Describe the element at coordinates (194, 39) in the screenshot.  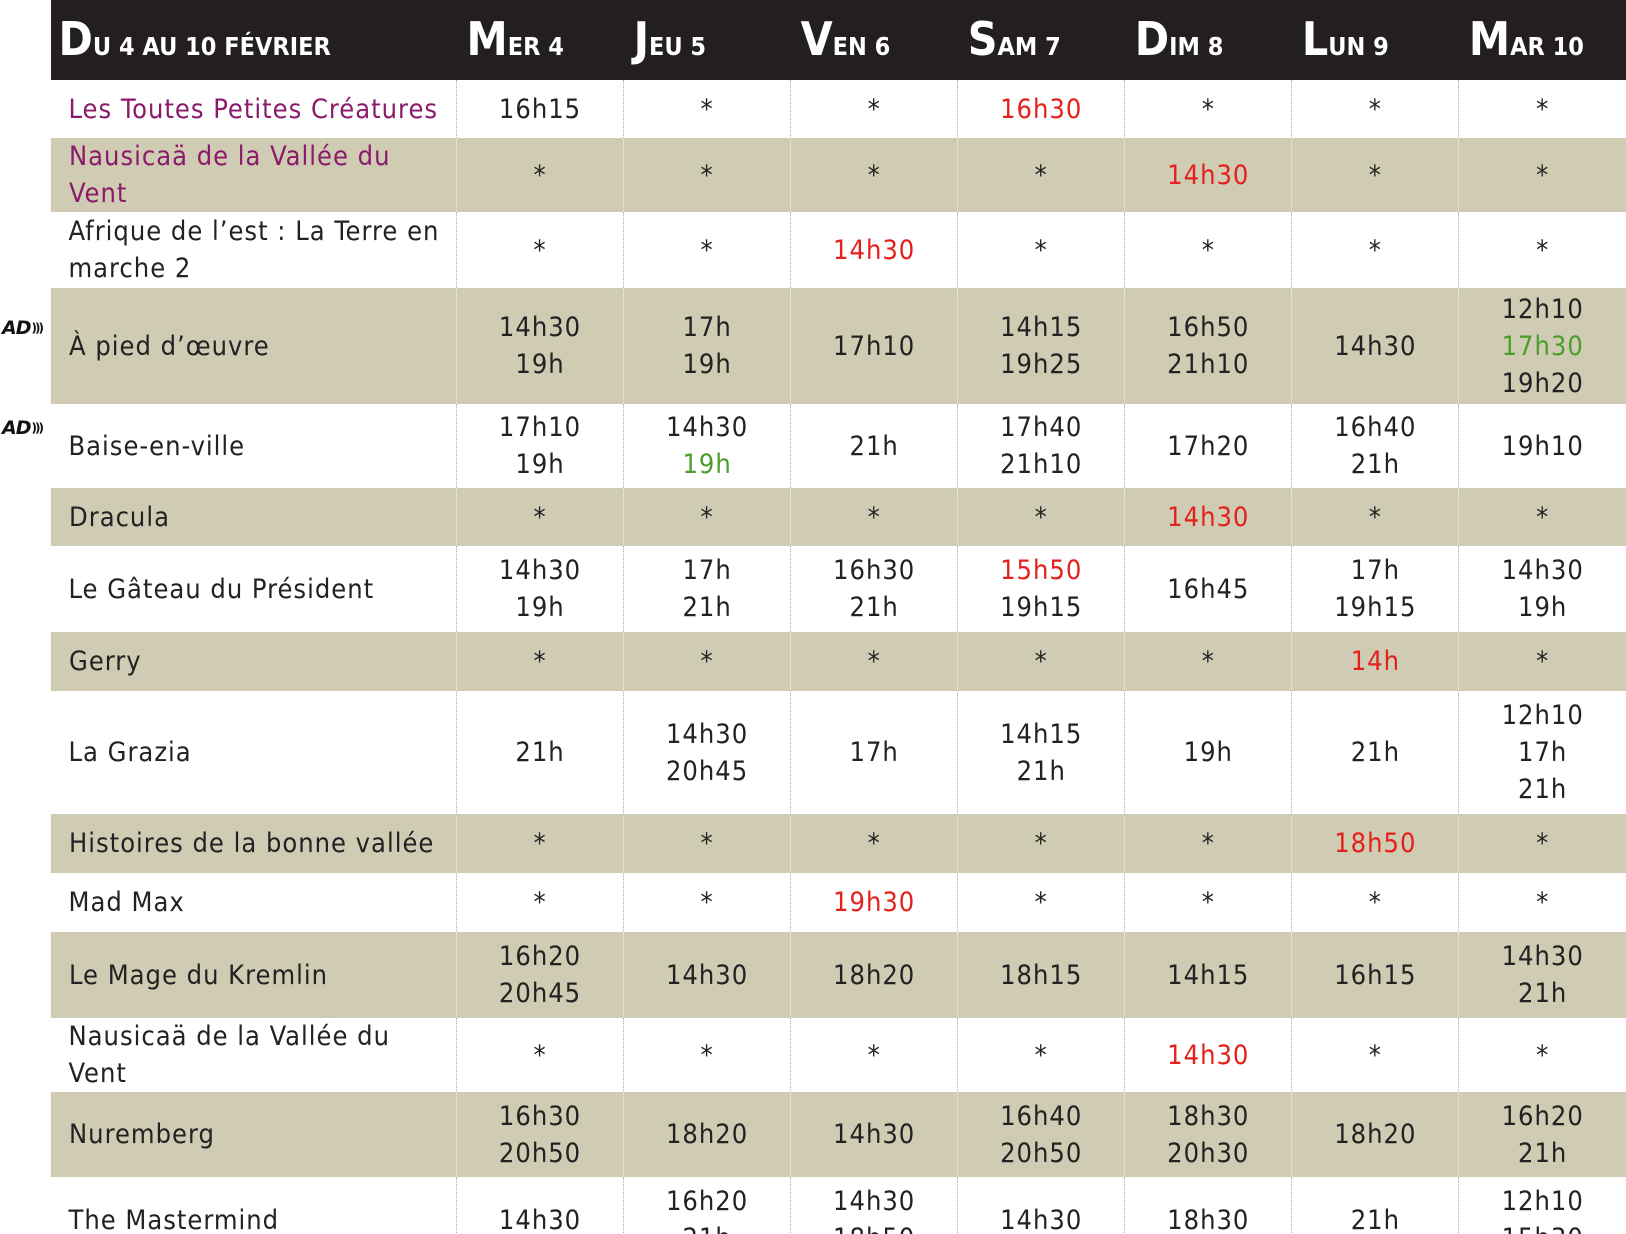
I see `header-title: DU 4 AU 10 FÉVRIER` at that location.